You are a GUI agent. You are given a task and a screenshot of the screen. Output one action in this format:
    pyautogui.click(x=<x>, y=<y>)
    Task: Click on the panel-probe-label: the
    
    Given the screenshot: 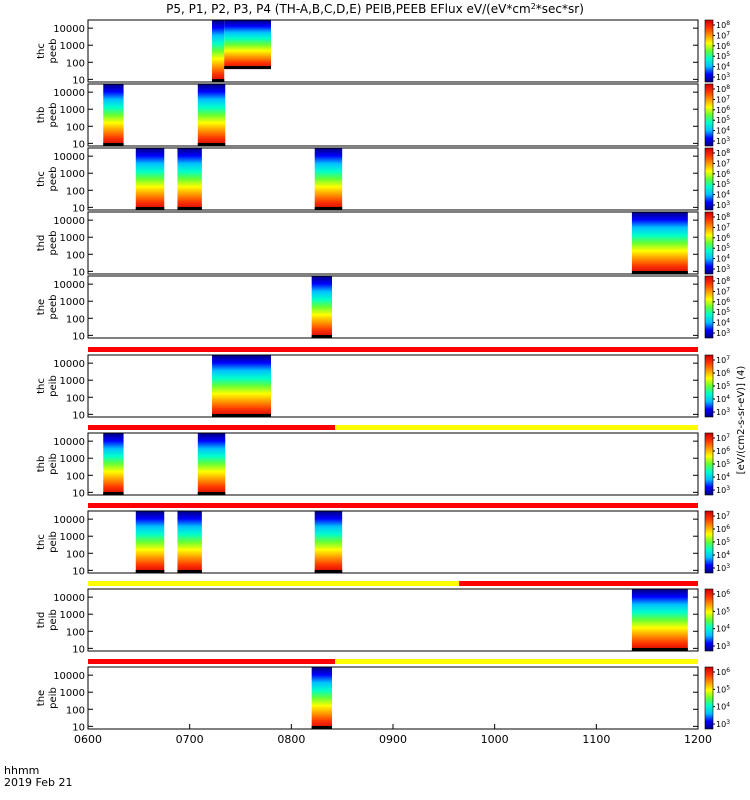 What is the action you would take?
    pyautogui.click(x=41, y=307)
    